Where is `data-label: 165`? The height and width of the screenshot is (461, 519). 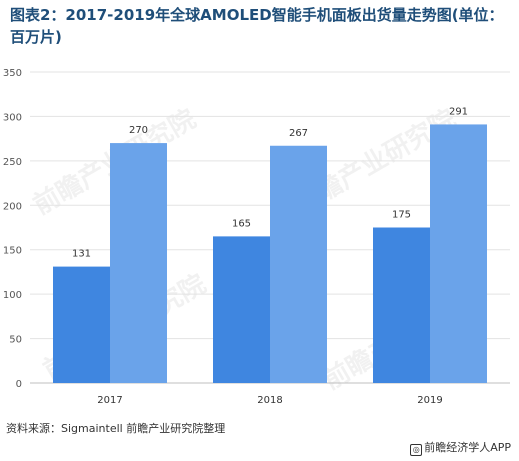
data-label: 165 is located at coordinates (241, 223).